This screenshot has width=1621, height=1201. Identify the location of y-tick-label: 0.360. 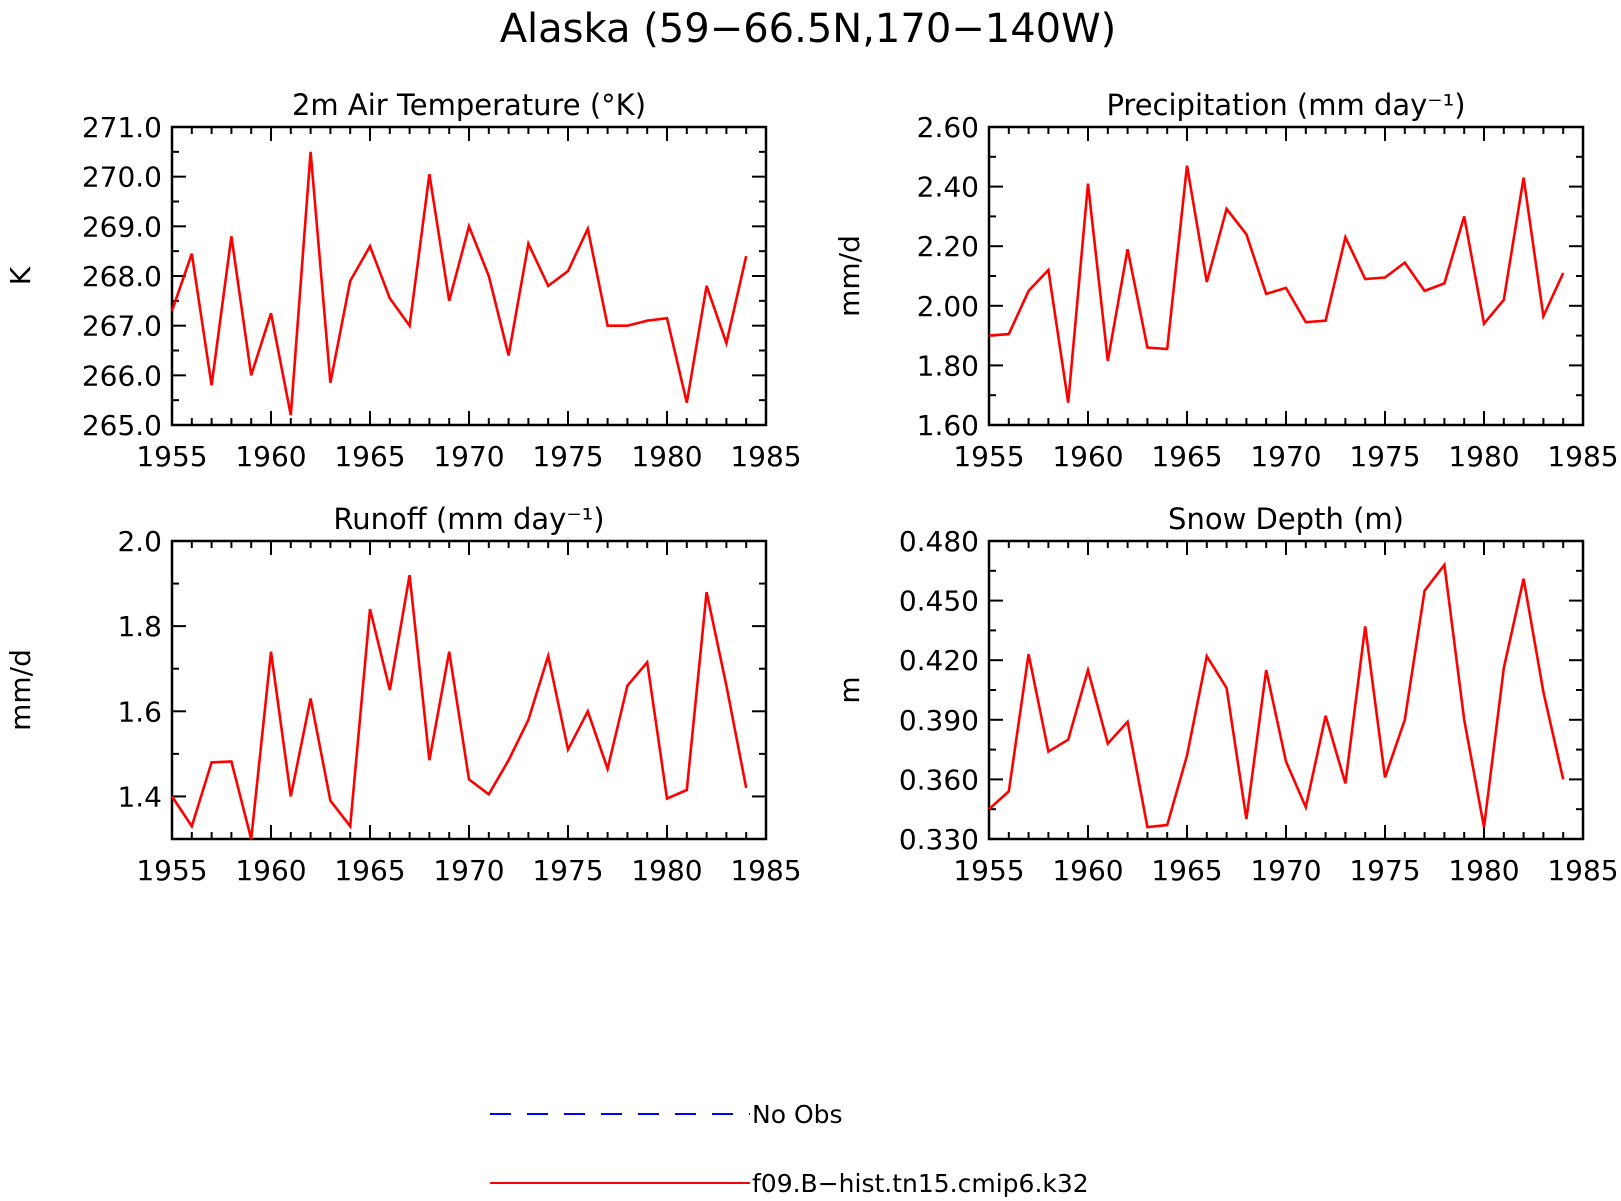
(939, 779).